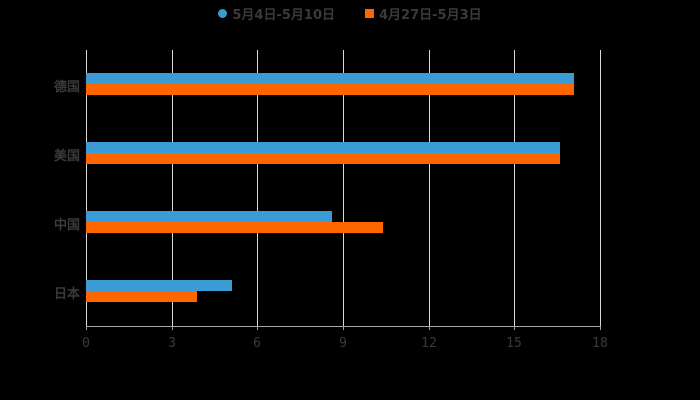 The width and height of the screenshot is (700, 400). Describe the element at coordinates (369, 13) in the screenshot. I see `series-b-swatch-icon` at that location.